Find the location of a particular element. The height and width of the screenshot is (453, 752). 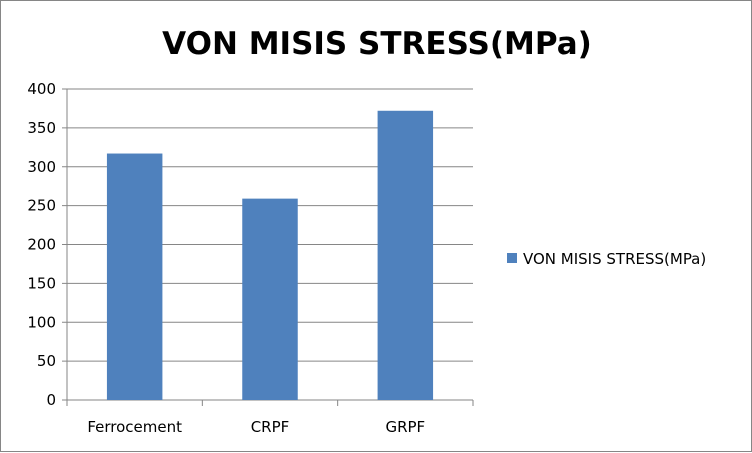

y-tick-label: 0 is located at coordinates (51, 400).